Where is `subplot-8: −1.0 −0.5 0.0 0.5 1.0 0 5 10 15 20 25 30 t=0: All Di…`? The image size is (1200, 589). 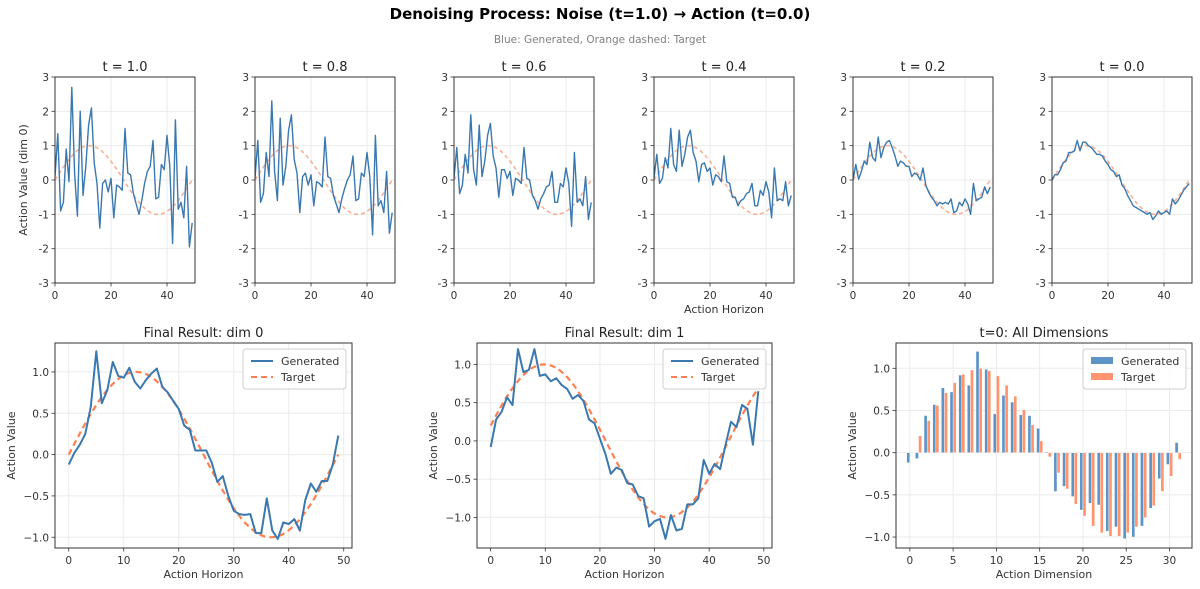
subplot-8: −1.0 −0.5 0.0 0.5 1.0 0 5 10 15 20 25 30 t=0: All Di… is located at coordinates (1019, 453).